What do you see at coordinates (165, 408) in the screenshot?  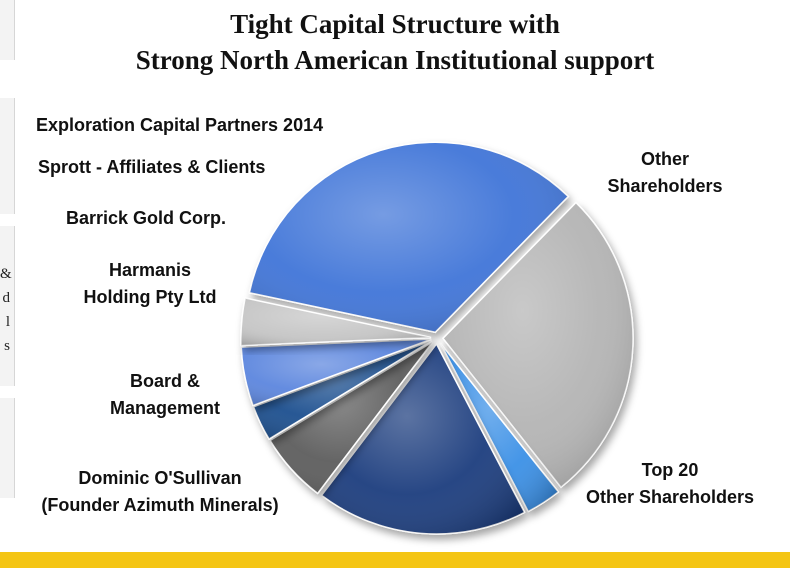 I see `label-board-line2: Management` at bounding box center [165, 408].